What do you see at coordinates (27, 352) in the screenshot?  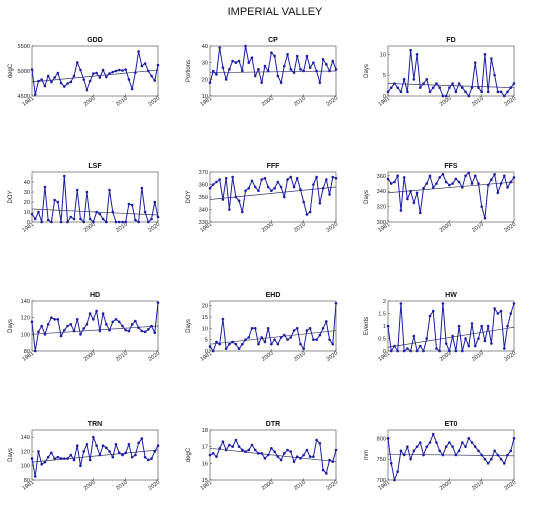 I see `y-tick-label: 80` at bounding box center [27, 352].